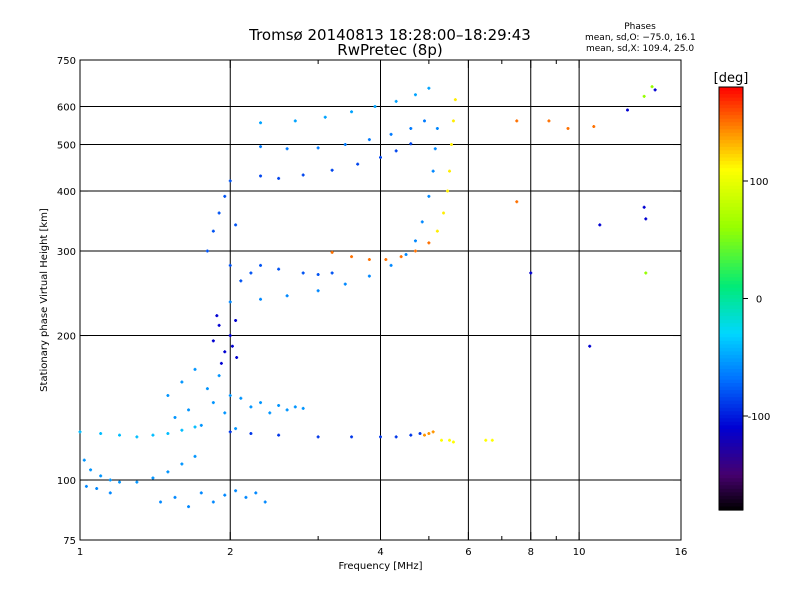 This screenshot has width=800, height=600. What do you see at coordinates (640, 27) in the screenshot?
I see `phases-title: Phases` at bounding box center [640, 27].